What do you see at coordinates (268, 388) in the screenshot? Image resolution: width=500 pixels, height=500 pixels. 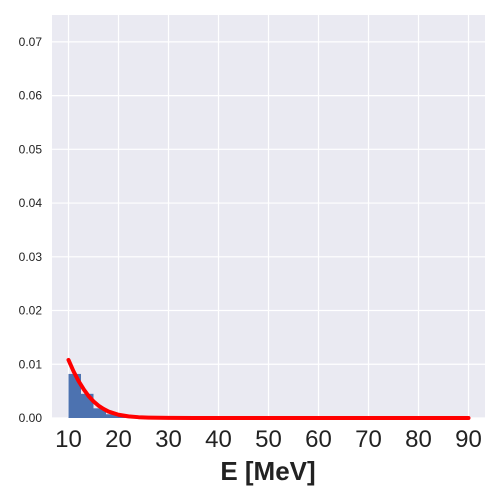 I see `fit-curve` at bounding box center [268, 388].